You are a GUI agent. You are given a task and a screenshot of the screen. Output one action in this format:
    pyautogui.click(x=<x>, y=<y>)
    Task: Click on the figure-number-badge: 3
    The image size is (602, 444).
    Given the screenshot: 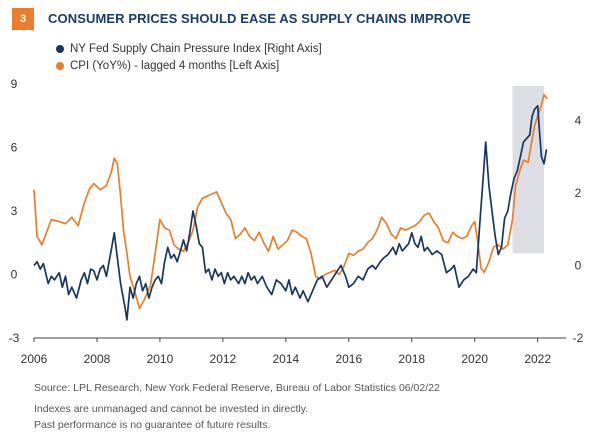 What is the action you would take?
    pyautogui.click(x=23, y=19)
    